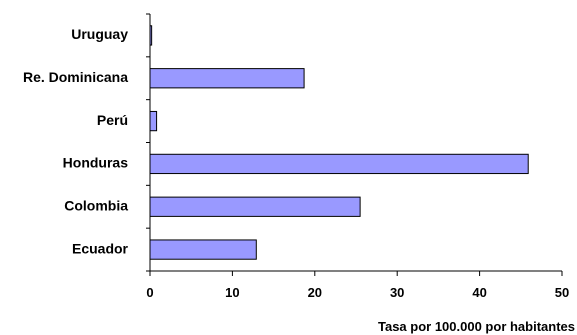  Describe the element at coordinates (476, 326) in the screenshot. I see `x-axis-title: Tasa por 100.000 por habitantes` at that location.